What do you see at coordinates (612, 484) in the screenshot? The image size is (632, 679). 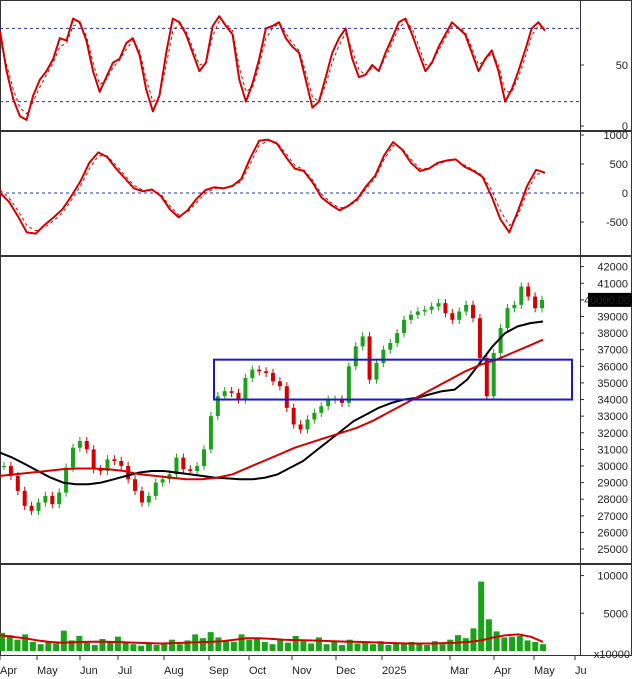 I see `y-tick-label: 29000` at bounding box center [612, 484].